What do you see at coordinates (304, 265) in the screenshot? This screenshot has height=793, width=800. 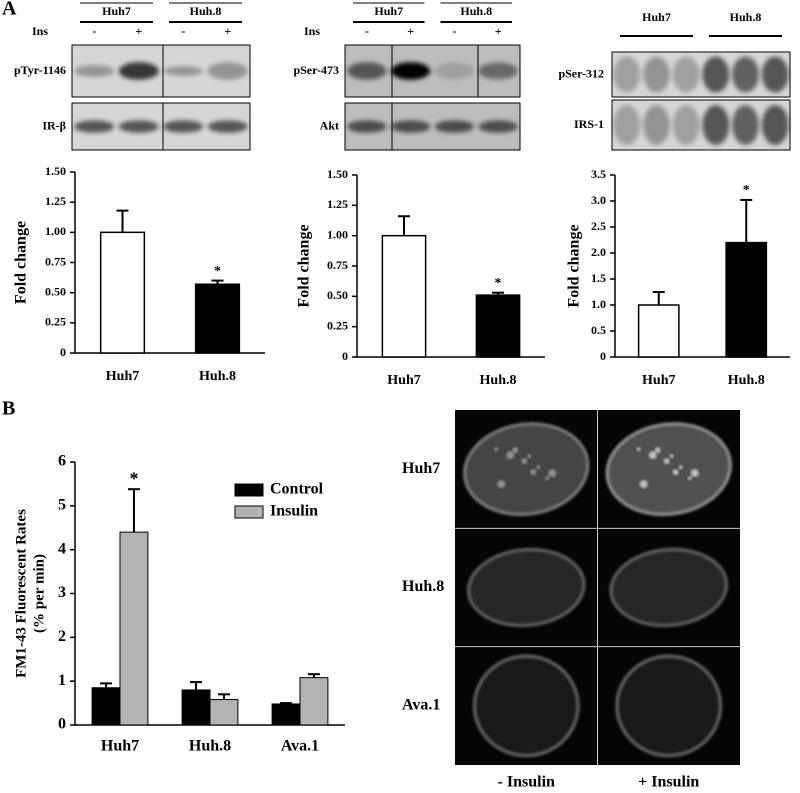 I see `y-axis-label: Fold change` at bounding box center [304, 265].